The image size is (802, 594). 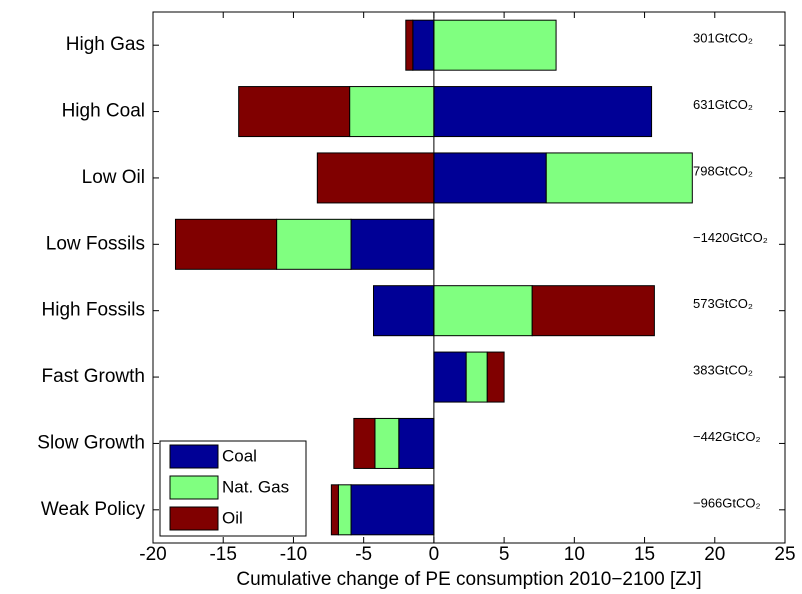 What do you see at coordinates (574, 554) in the screenshot?
I see `x-tick-label: 10` at bounding box center [574, 554].